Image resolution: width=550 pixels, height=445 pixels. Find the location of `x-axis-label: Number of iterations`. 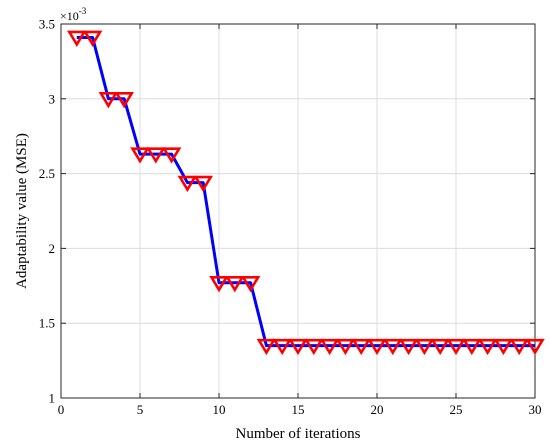

x-axis-label: Number of iterations is located at coordinates (298, 434).